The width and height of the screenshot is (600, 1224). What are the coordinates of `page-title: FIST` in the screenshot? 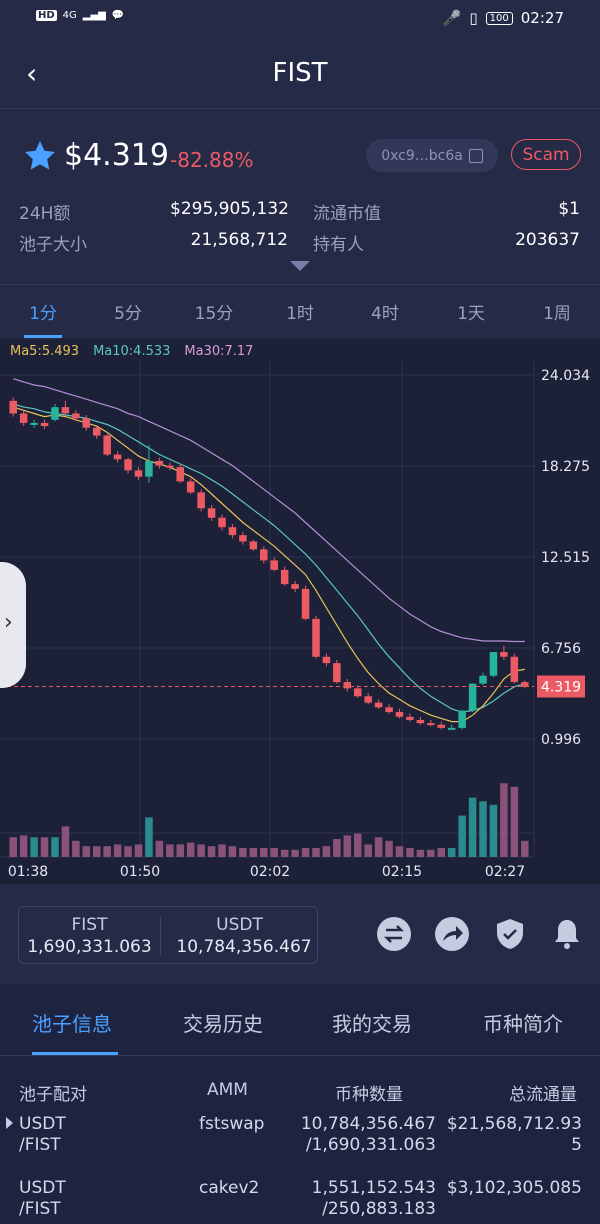 It's located at (300, 73).